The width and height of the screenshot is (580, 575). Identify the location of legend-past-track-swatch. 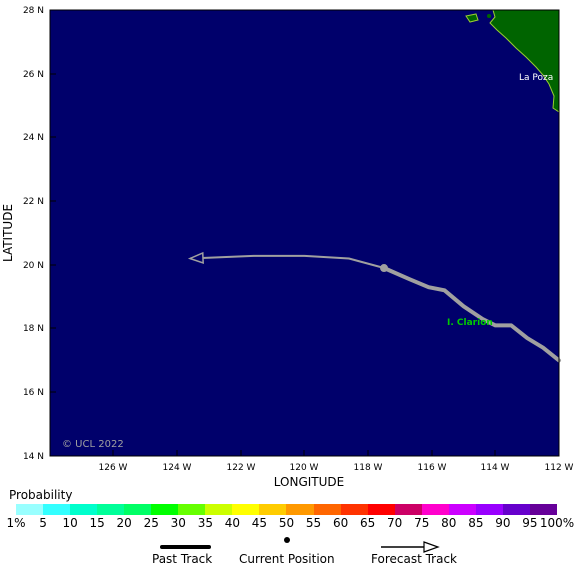
(185, 547).